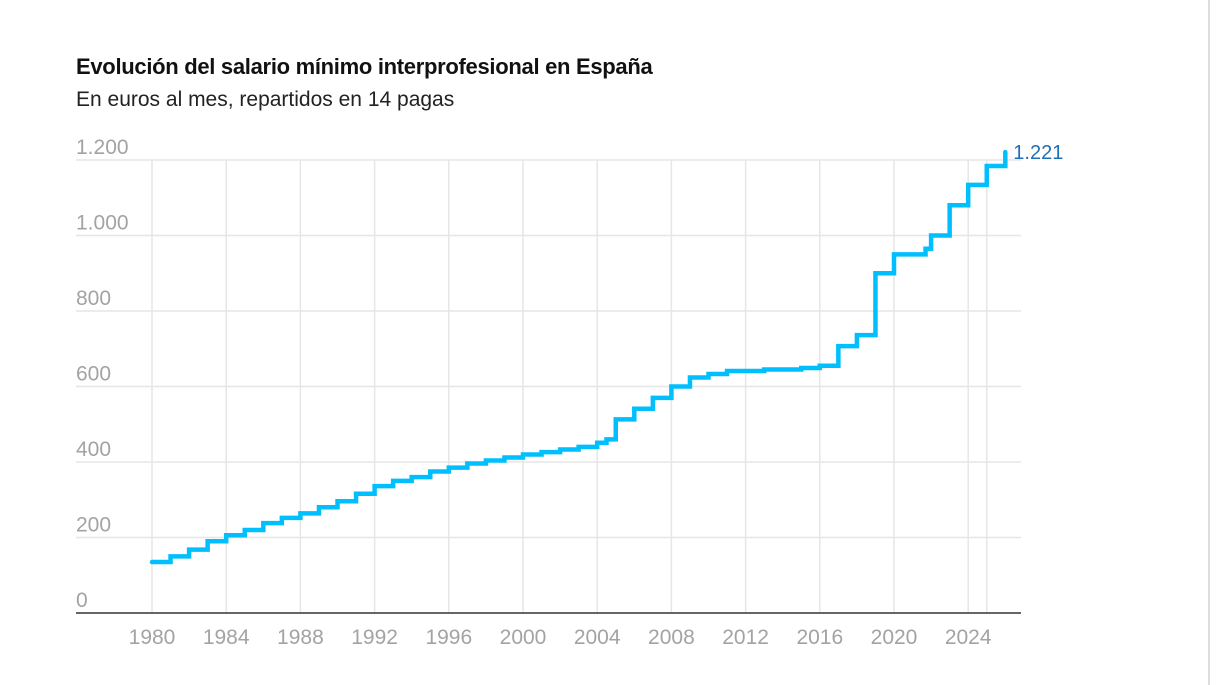 Image resolution: width=1230 pixels, height=685 pixels. What do you see at coordinates (894, 637) in the screenshot?
I see `x-tick-label: 2020` at bounding box center [894, 637].